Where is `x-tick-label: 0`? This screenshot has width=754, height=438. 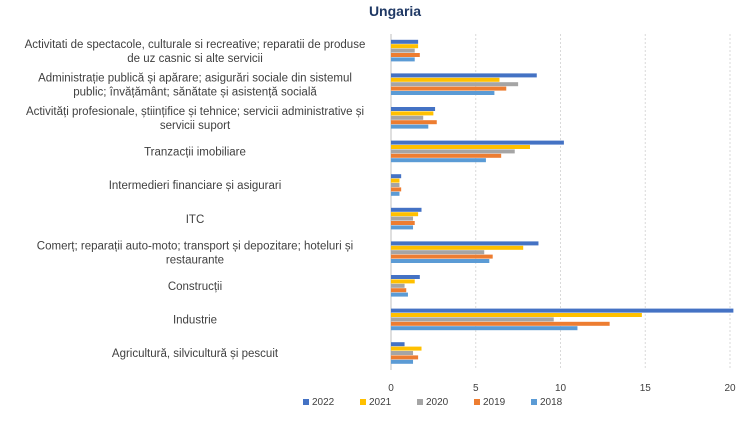 x-tick-label: 0 is located at coordinates (391, 388).